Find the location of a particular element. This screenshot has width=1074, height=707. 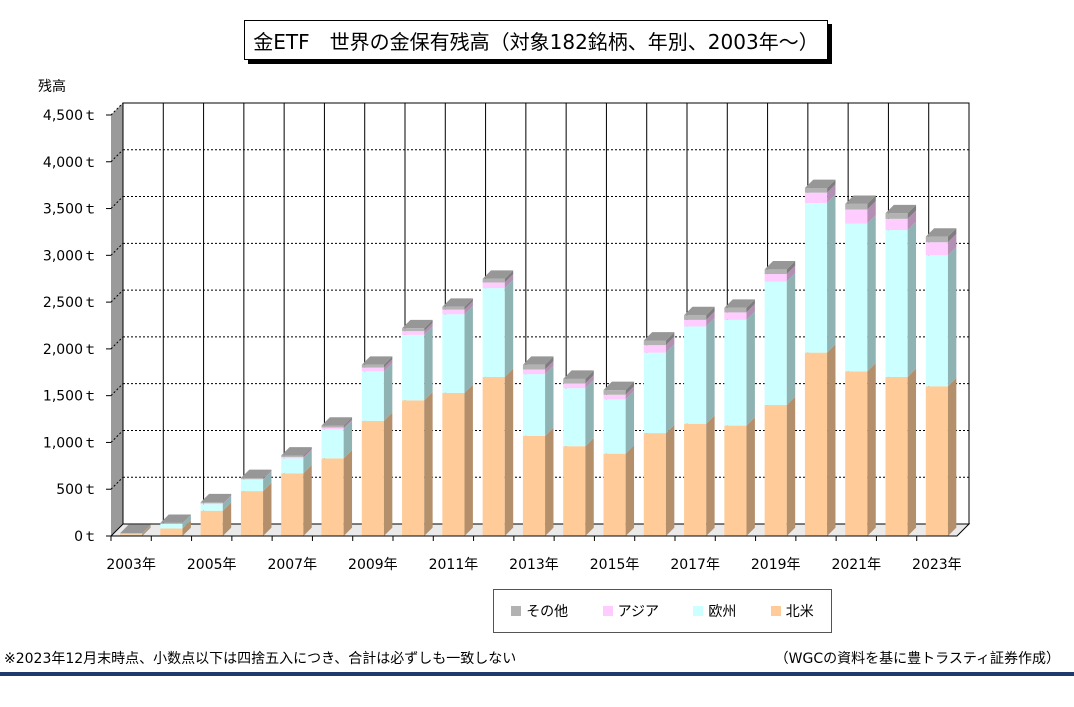

bar-2013年-other-side is located at coordinates (549, 363).